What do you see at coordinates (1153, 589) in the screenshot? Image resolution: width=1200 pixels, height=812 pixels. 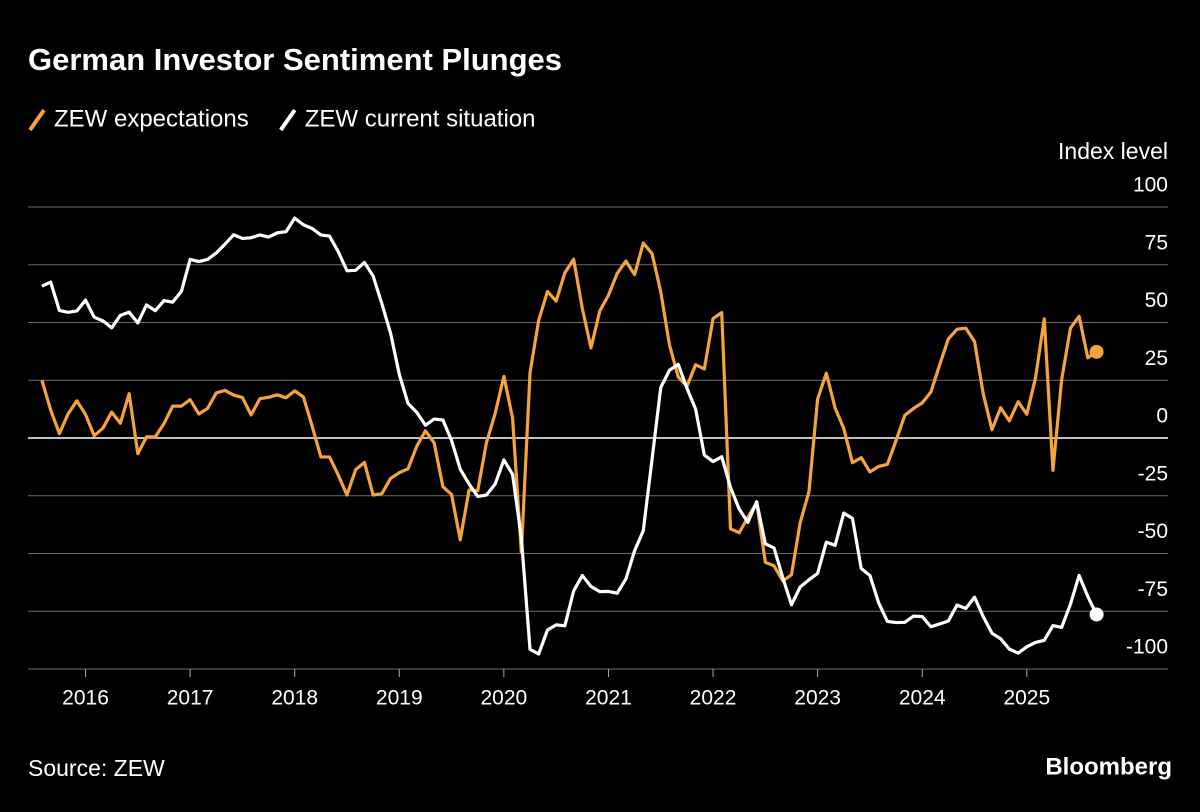 I see `y-tick-label: -75` at bounding box center [1153, 589].